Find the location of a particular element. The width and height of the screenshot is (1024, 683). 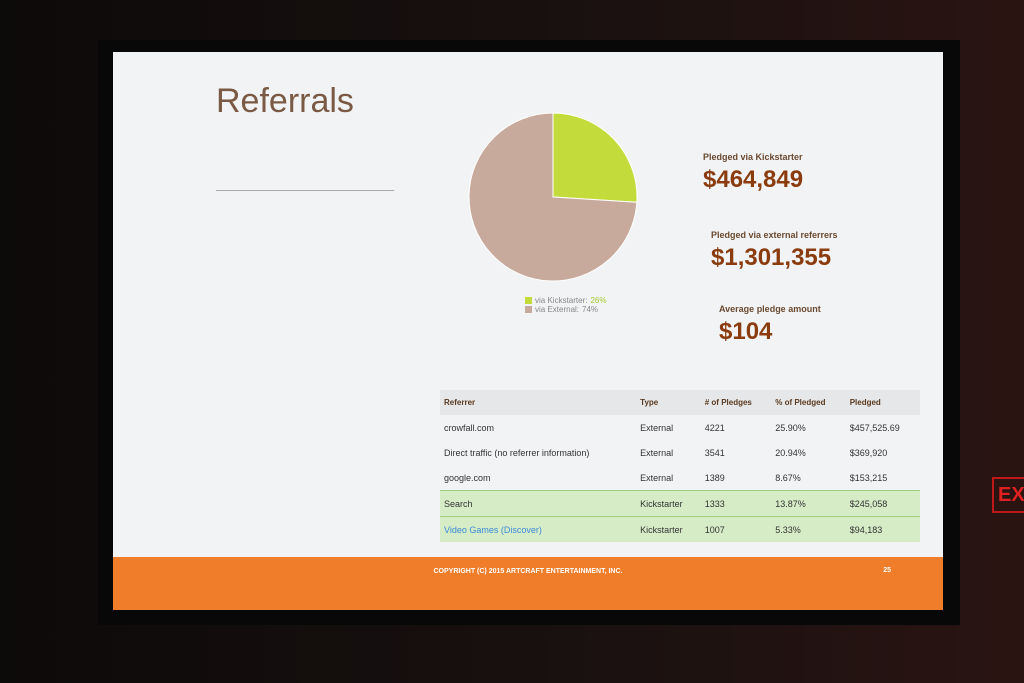

table-cell: 25.90% is located at coordinates (790, 427).